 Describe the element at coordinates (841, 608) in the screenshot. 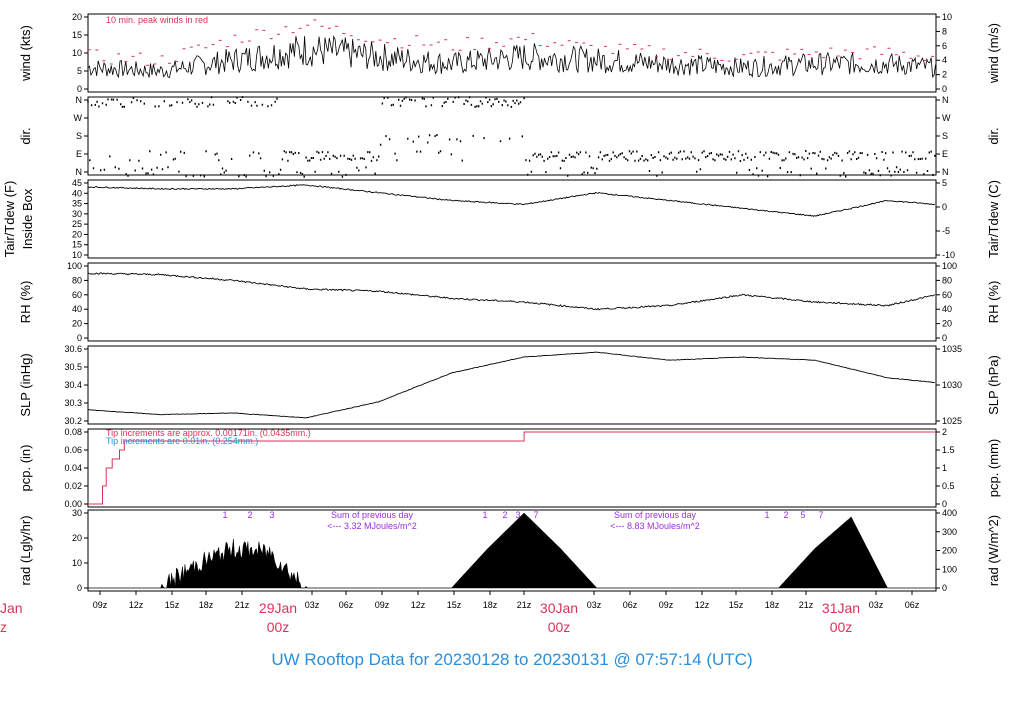

I see `day-label: 31Jan` at that location.